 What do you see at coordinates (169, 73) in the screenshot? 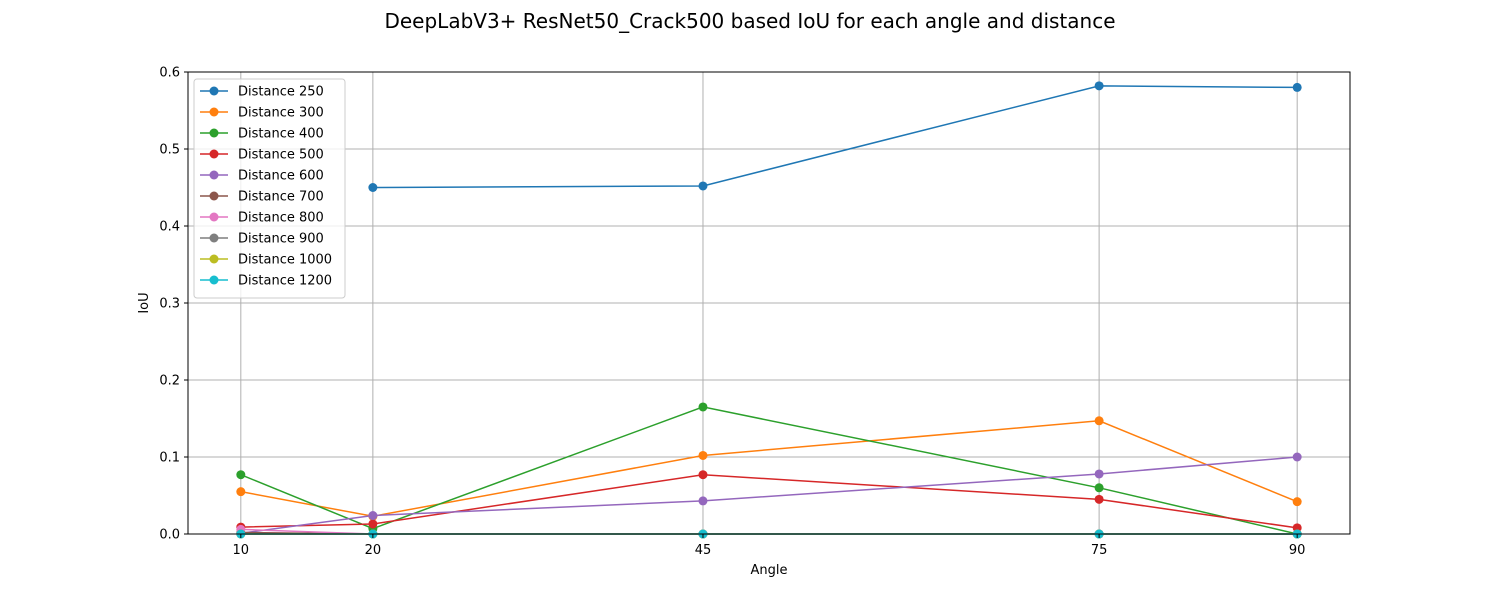
I see `y-tick-label: 0.6` at bounding box center [169, 73].